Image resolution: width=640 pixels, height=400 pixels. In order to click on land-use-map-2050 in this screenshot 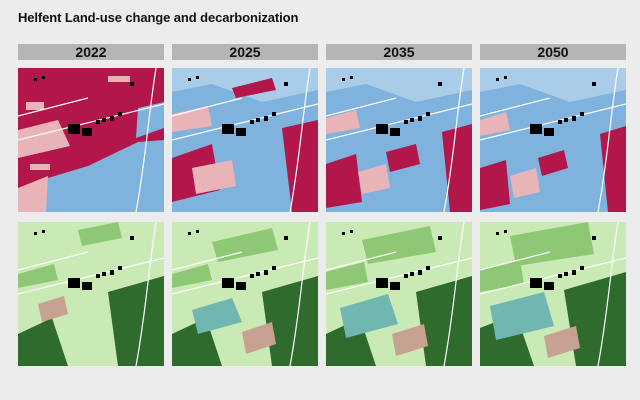, I will do `click(553, 140)`.